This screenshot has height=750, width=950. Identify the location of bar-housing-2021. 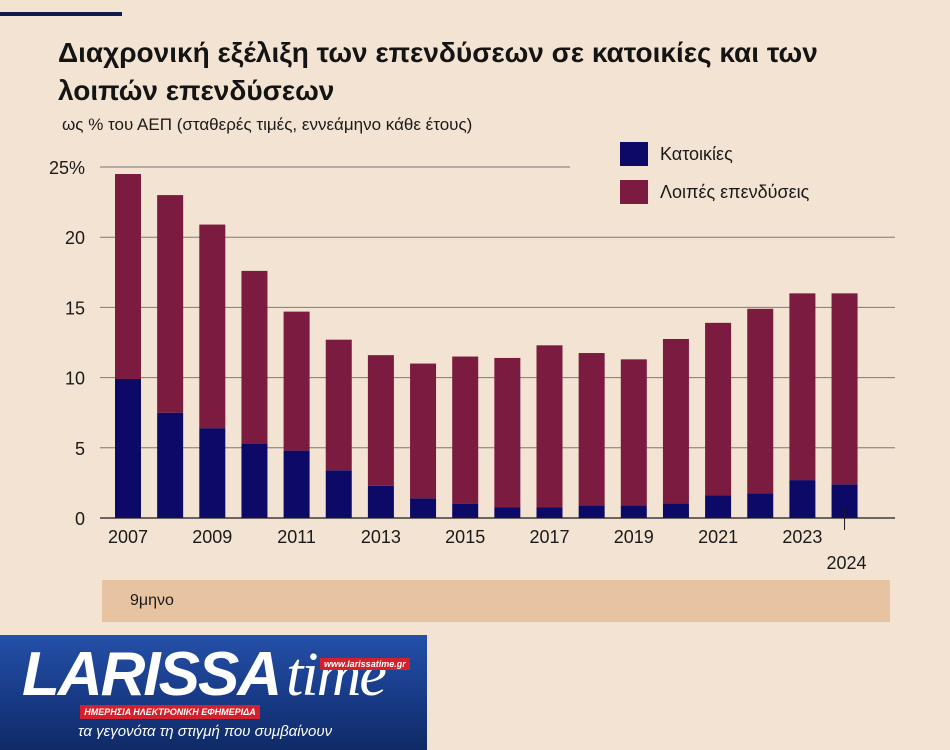
(718, 506).